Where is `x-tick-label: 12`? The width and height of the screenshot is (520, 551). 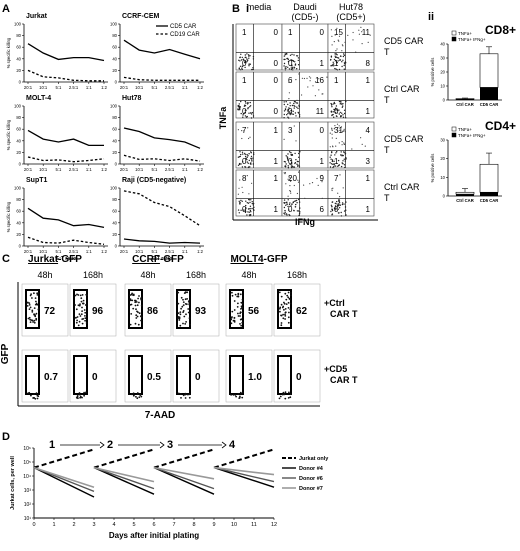 x-tick-label: 12 is located at coordinates (274, 525).